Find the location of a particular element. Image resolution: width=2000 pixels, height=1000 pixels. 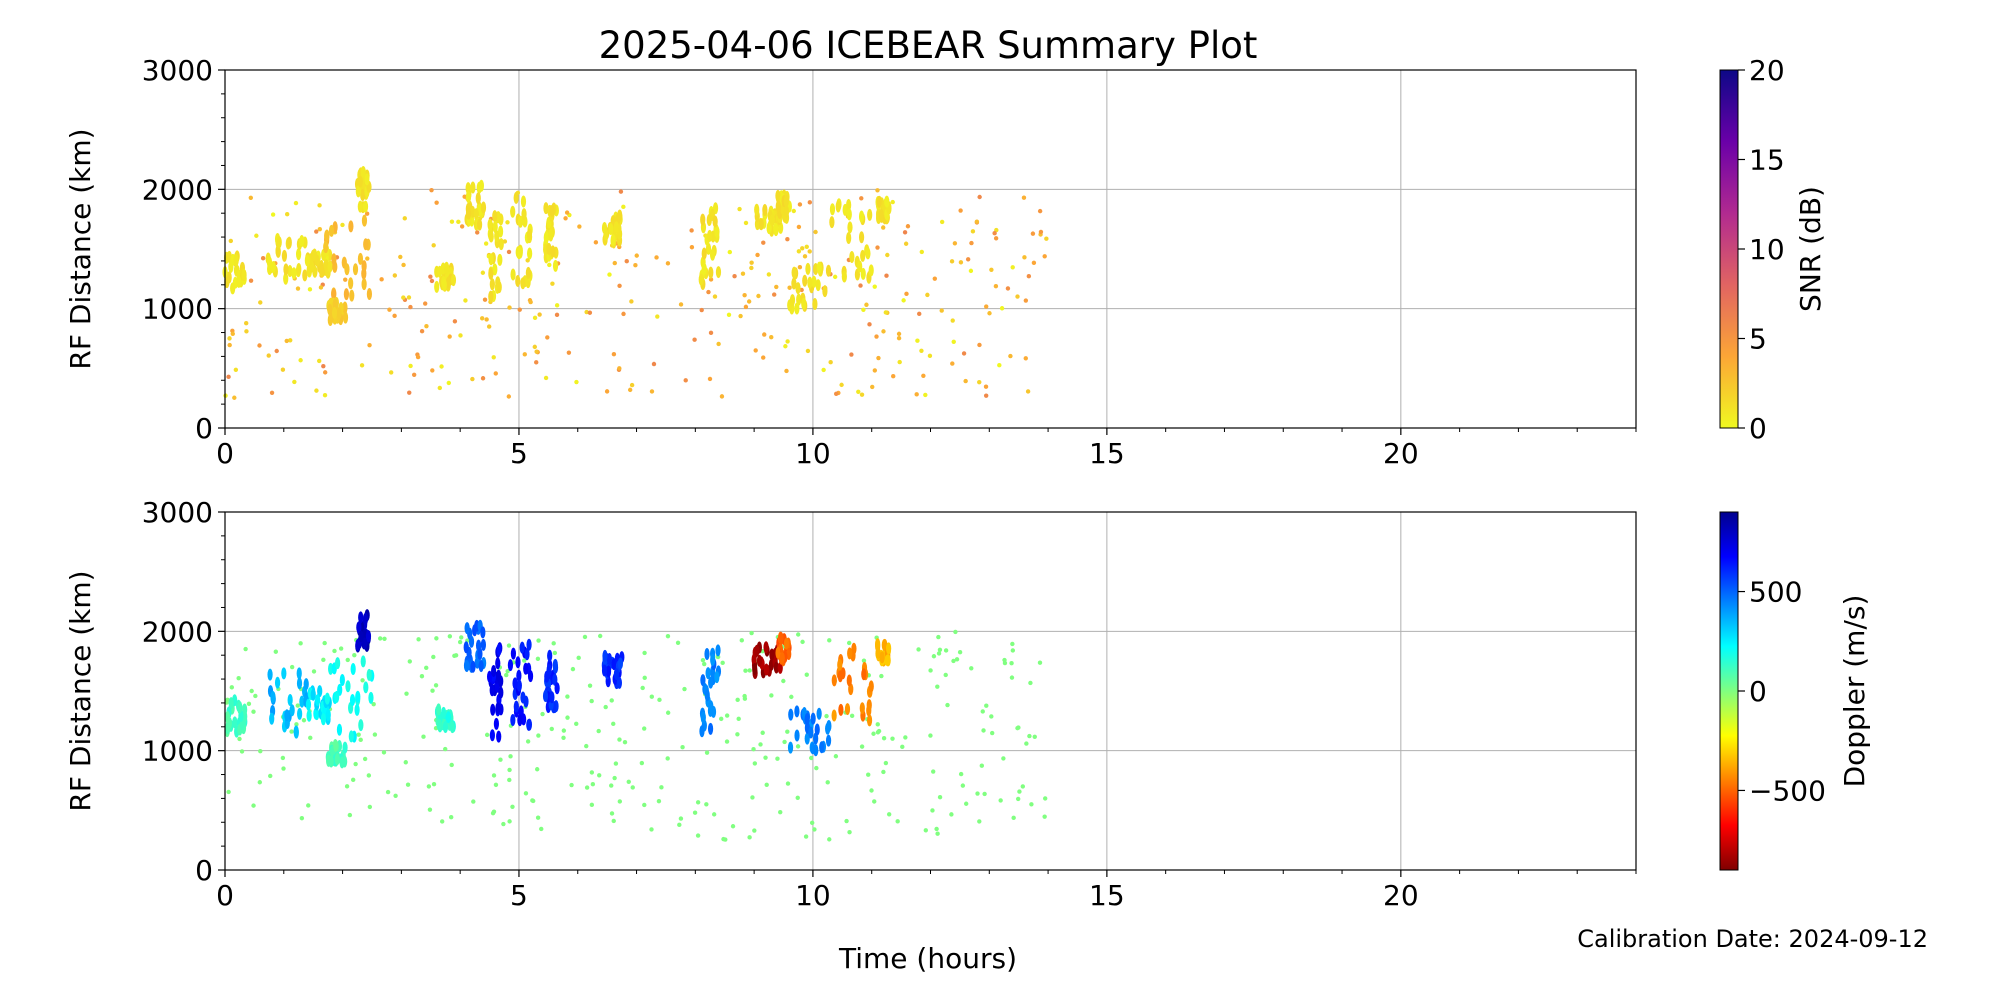

y-tick-label: 2000 is located at coordinates (177, 189).